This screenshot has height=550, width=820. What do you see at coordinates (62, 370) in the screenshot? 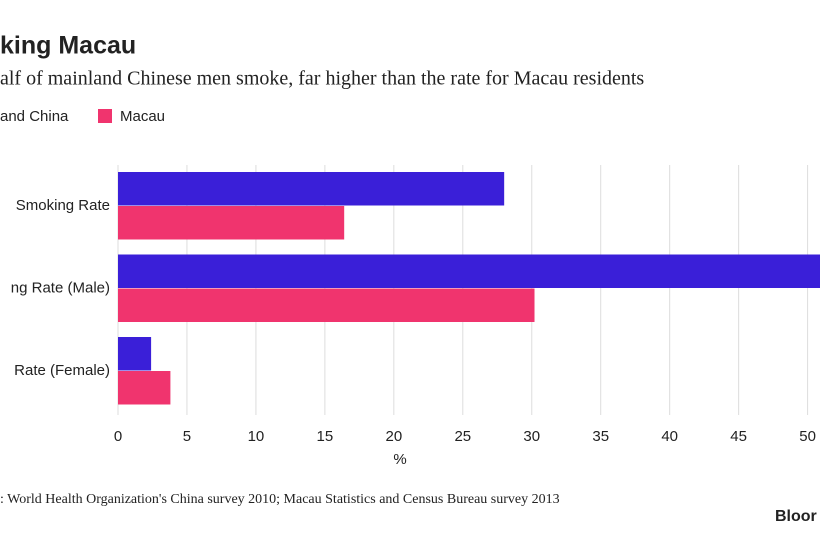
I see `y-tick-label: Rate (Female)` at bounding box center [62, 370].